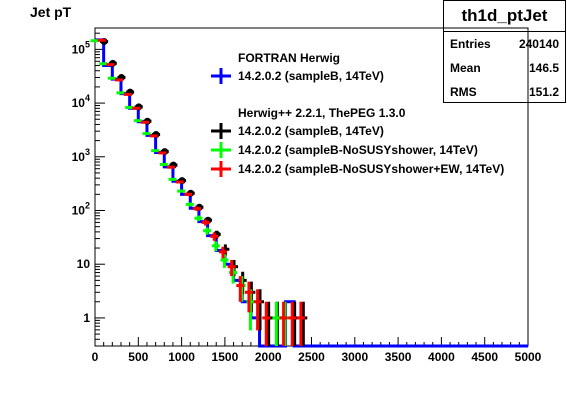 This screenshot has width=567, height=411. What do you see at coordinates (86, 318) in the screenshot?
I see `y-tick-label: 1` at bounding box center [86, 318].